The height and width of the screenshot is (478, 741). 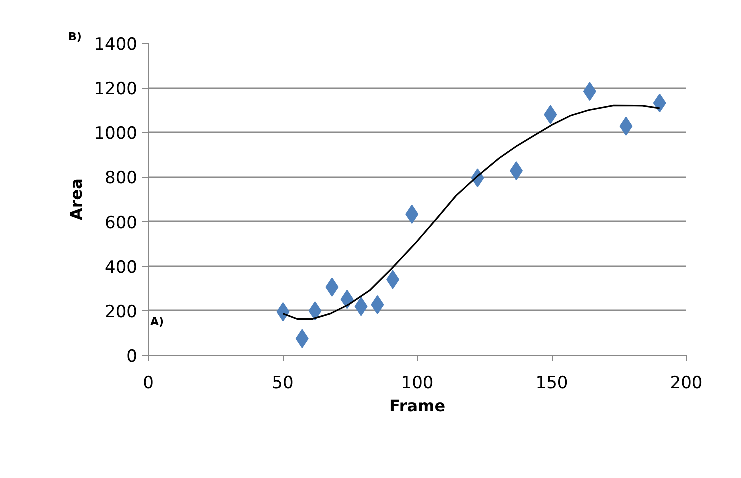 I want to click on y-tick-label: 600, so click(x=121, y=223).